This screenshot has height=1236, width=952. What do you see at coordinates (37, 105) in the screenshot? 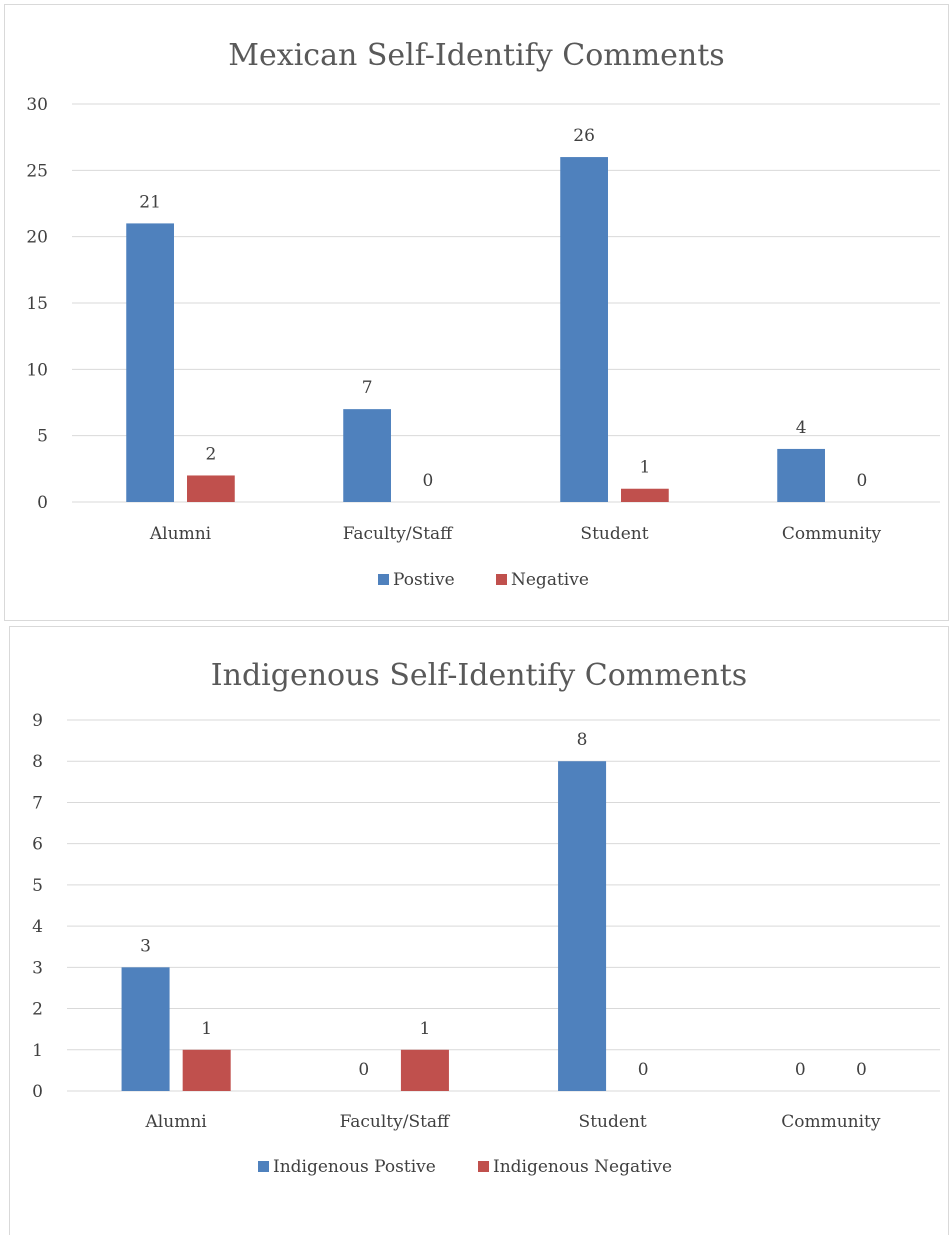
I see `chart-1-y-tick-label: 30` at bounding box center [37, 105].